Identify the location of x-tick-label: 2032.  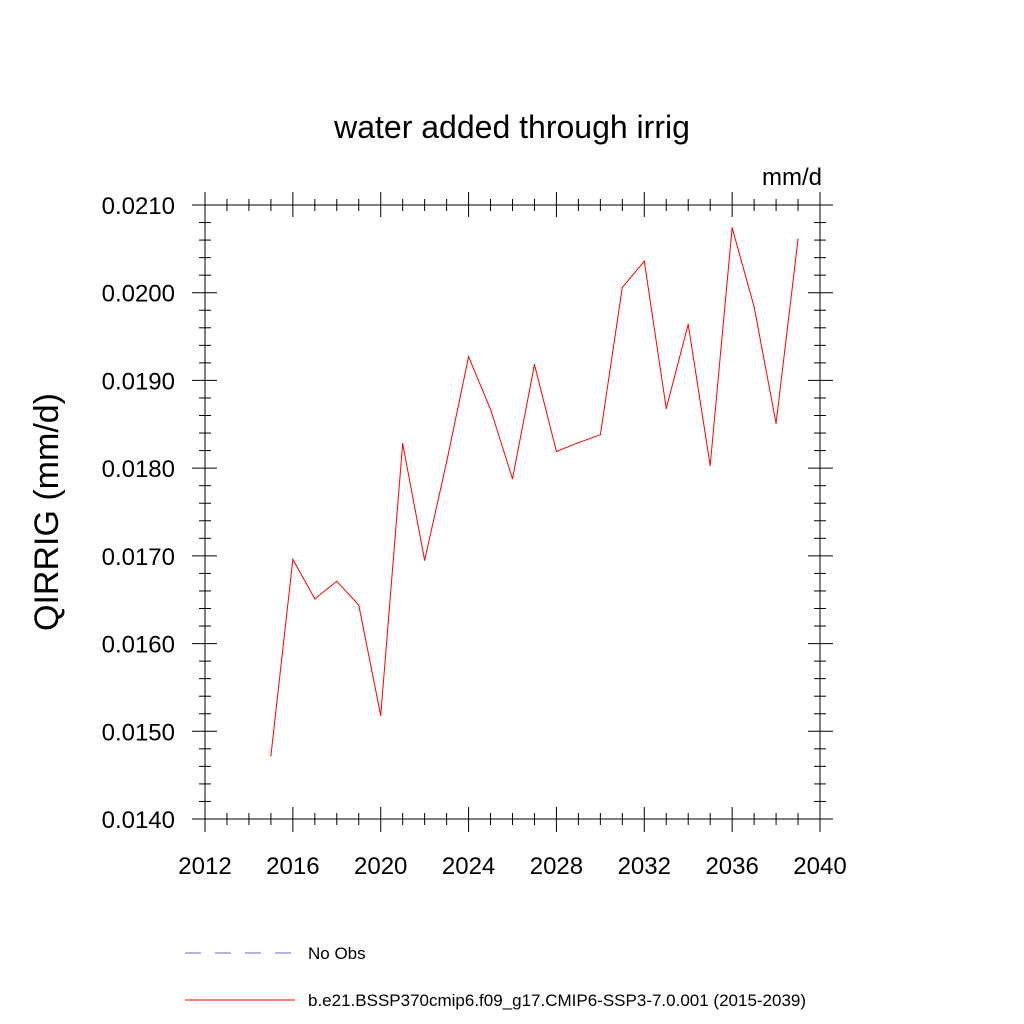
(644, 866).